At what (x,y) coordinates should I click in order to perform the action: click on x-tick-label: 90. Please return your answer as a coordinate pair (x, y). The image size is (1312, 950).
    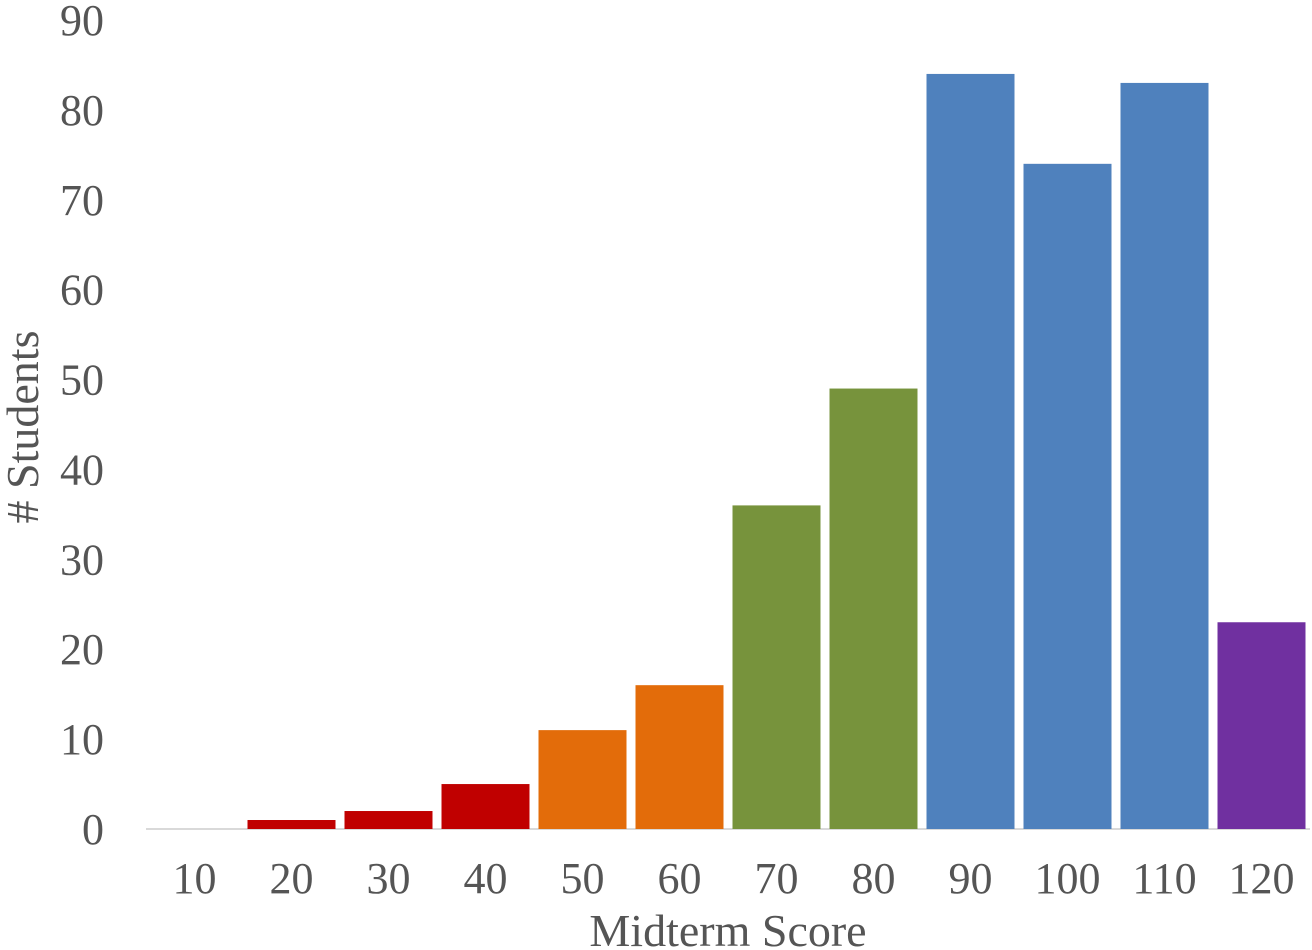
    Looking at the image, I should click on (971, 878).